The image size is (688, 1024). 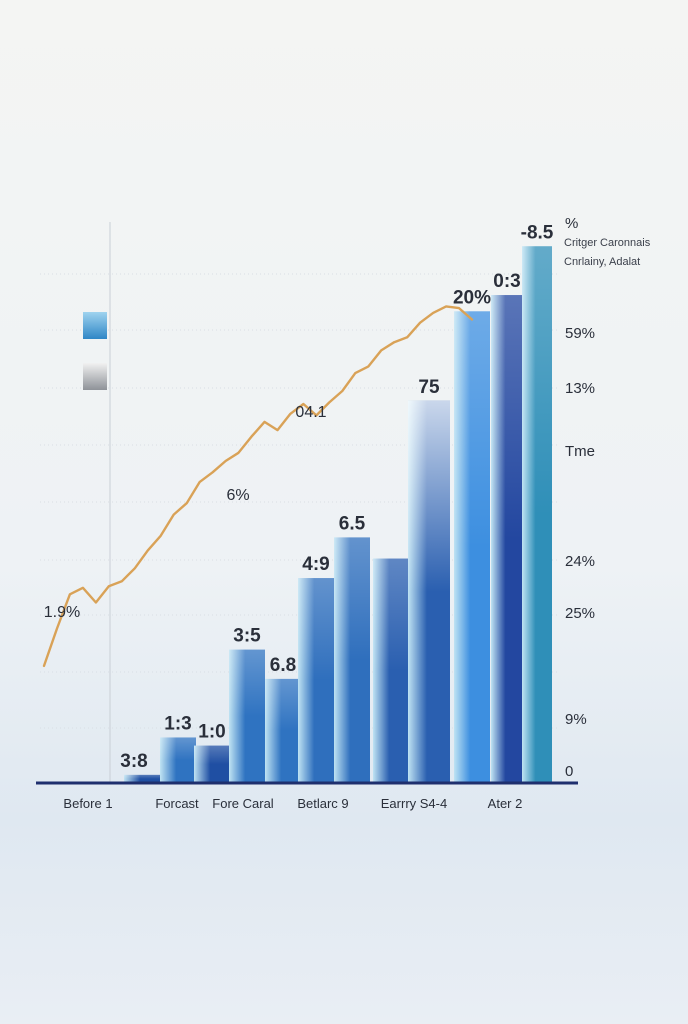 What do you see at coordinates (211, 732) in the screenshot?
I see `bar-value-label: 1:0` at bounding box center [211, 732].